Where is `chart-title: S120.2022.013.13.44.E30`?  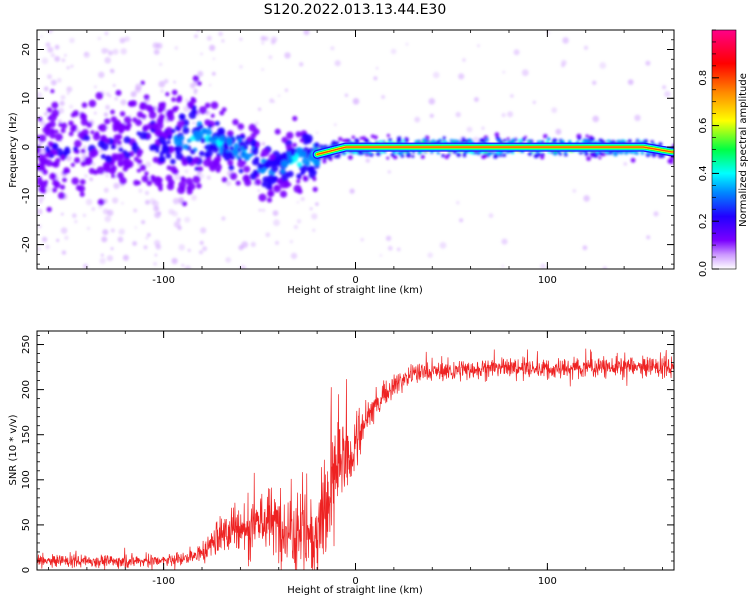
chart-title: S120.2022.013.13.44.E30 is located at coordinates (355, 10).